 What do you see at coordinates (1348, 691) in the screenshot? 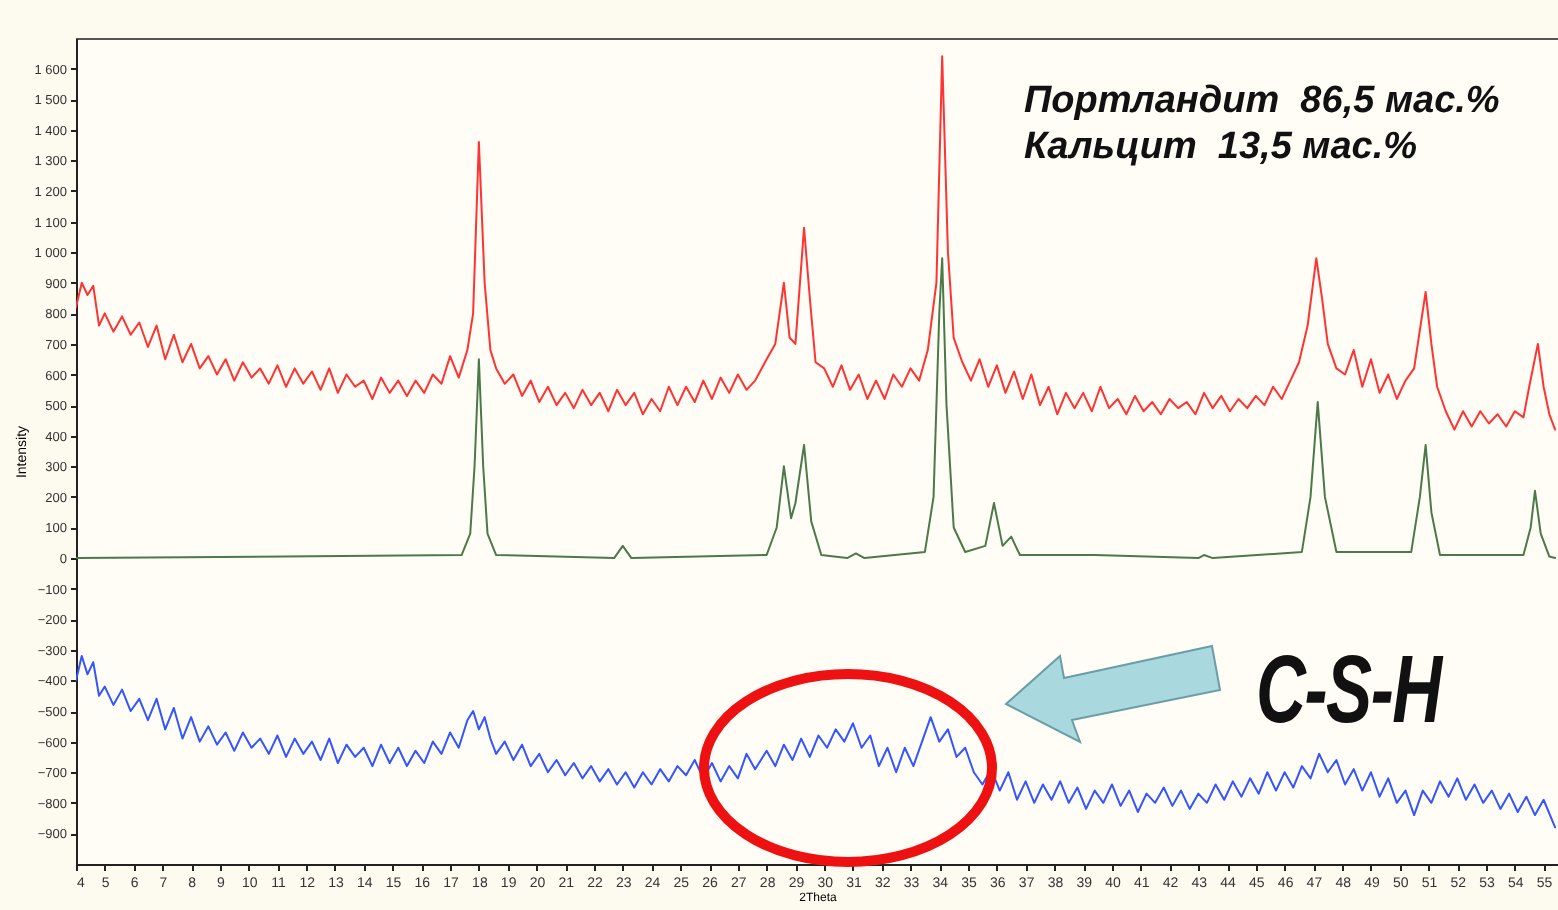
I see `annotation: C-S-H` at bounding box center [1348, 691].